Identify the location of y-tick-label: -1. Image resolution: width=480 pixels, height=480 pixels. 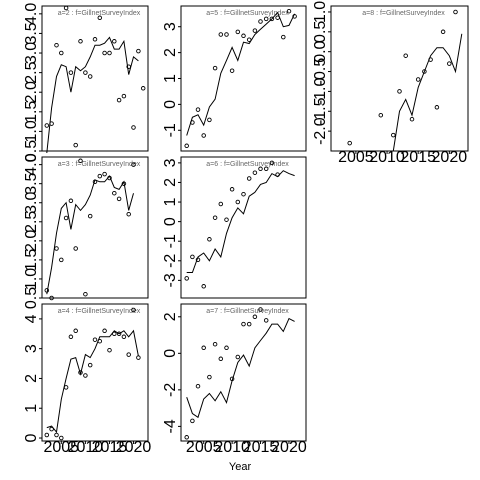
(170, 241).